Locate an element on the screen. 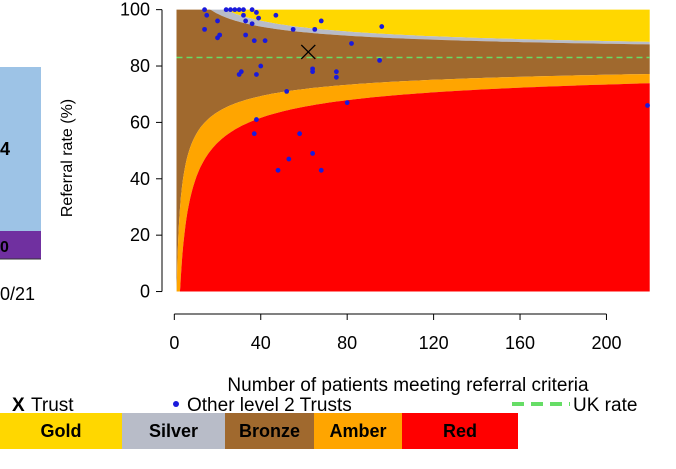  adjacent-bar-lower-label: 0 is located at coordinates (4, 247).